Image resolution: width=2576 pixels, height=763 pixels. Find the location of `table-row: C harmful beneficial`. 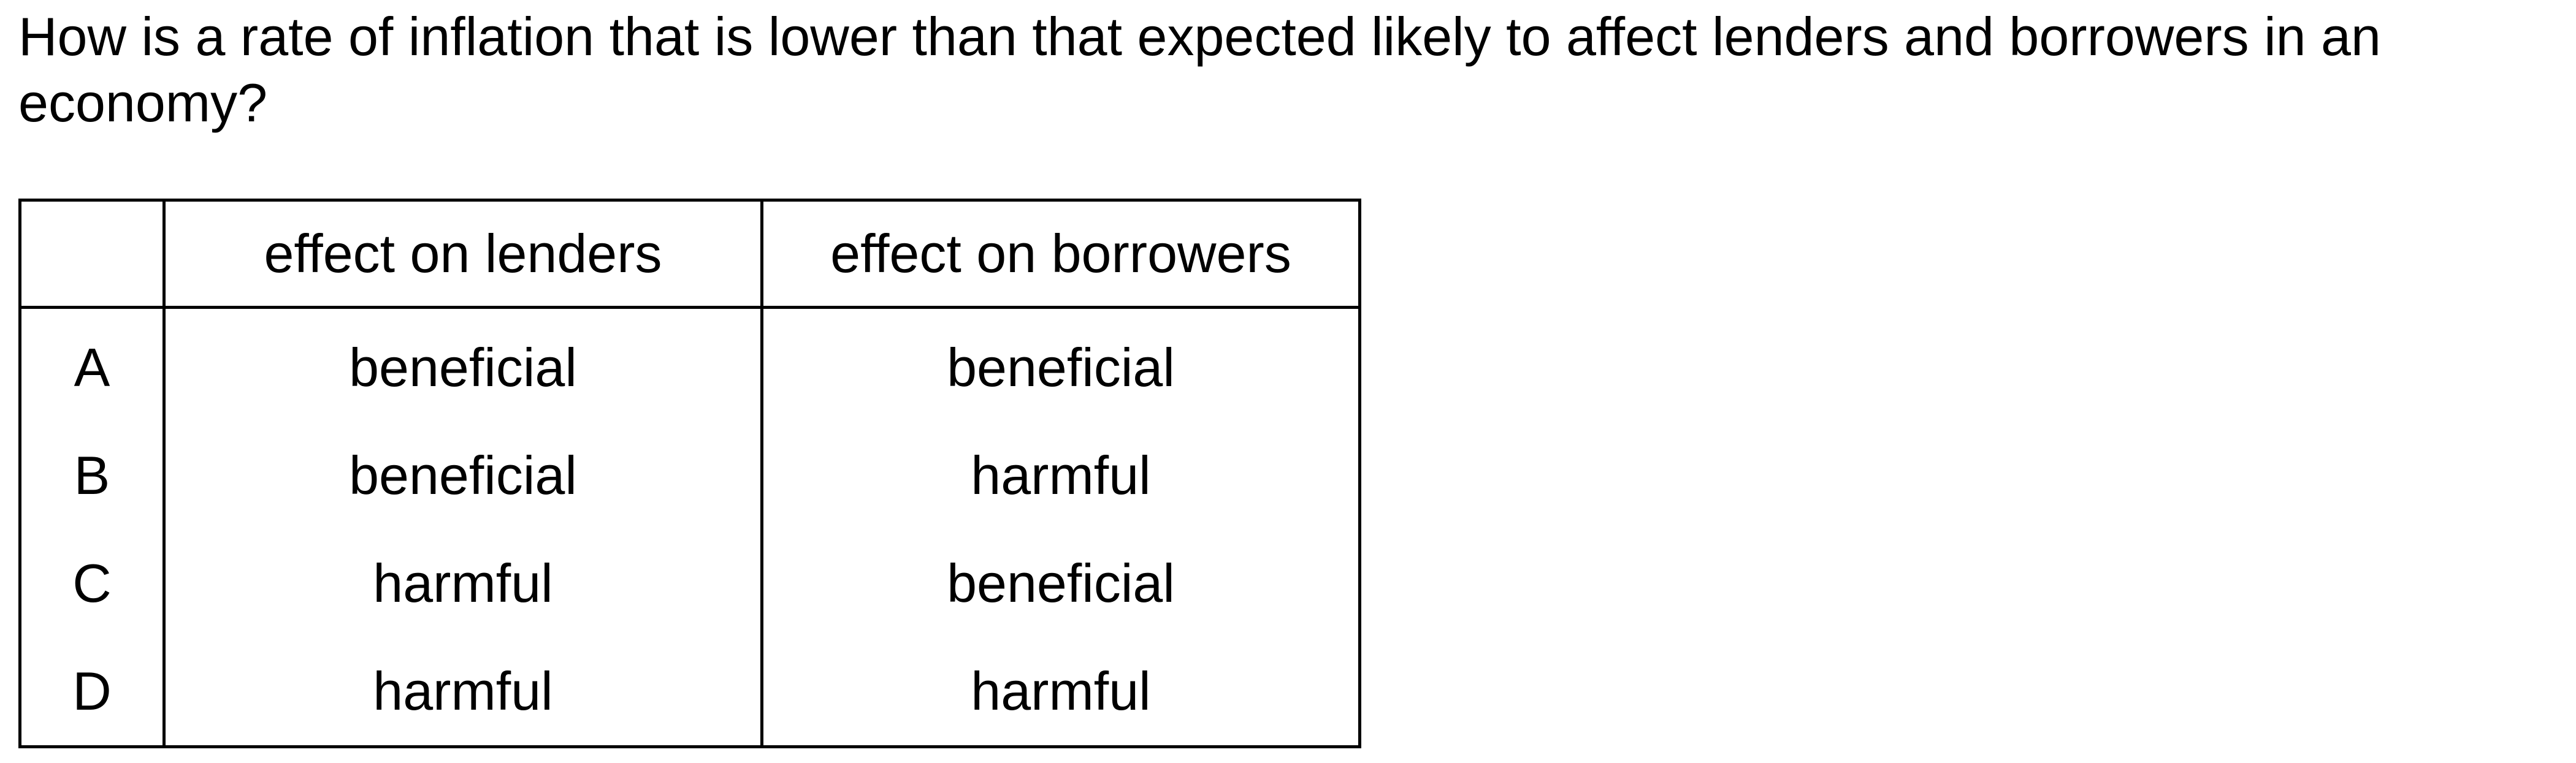

table-row: C harmful beneficial is located at coordinates (689, 583).